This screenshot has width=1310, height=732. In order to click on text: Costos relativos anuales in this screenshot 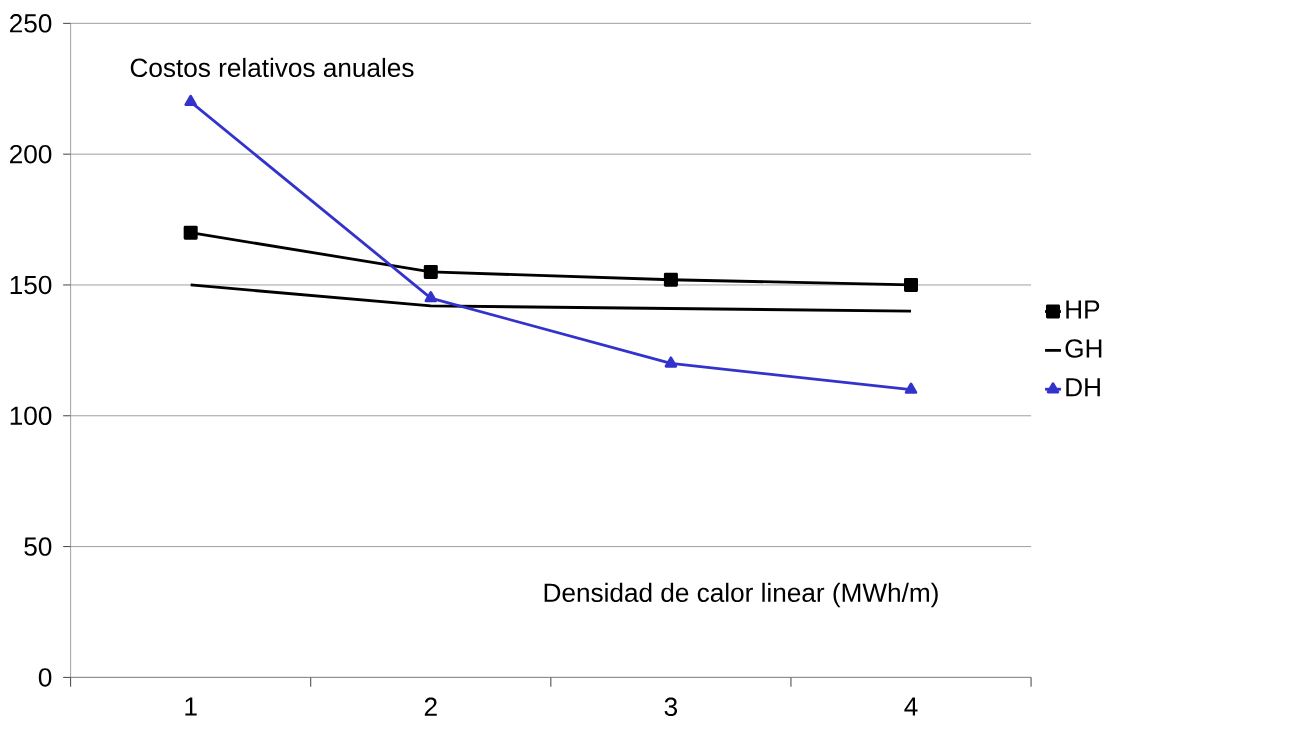, I will do `click(272, 68)`.